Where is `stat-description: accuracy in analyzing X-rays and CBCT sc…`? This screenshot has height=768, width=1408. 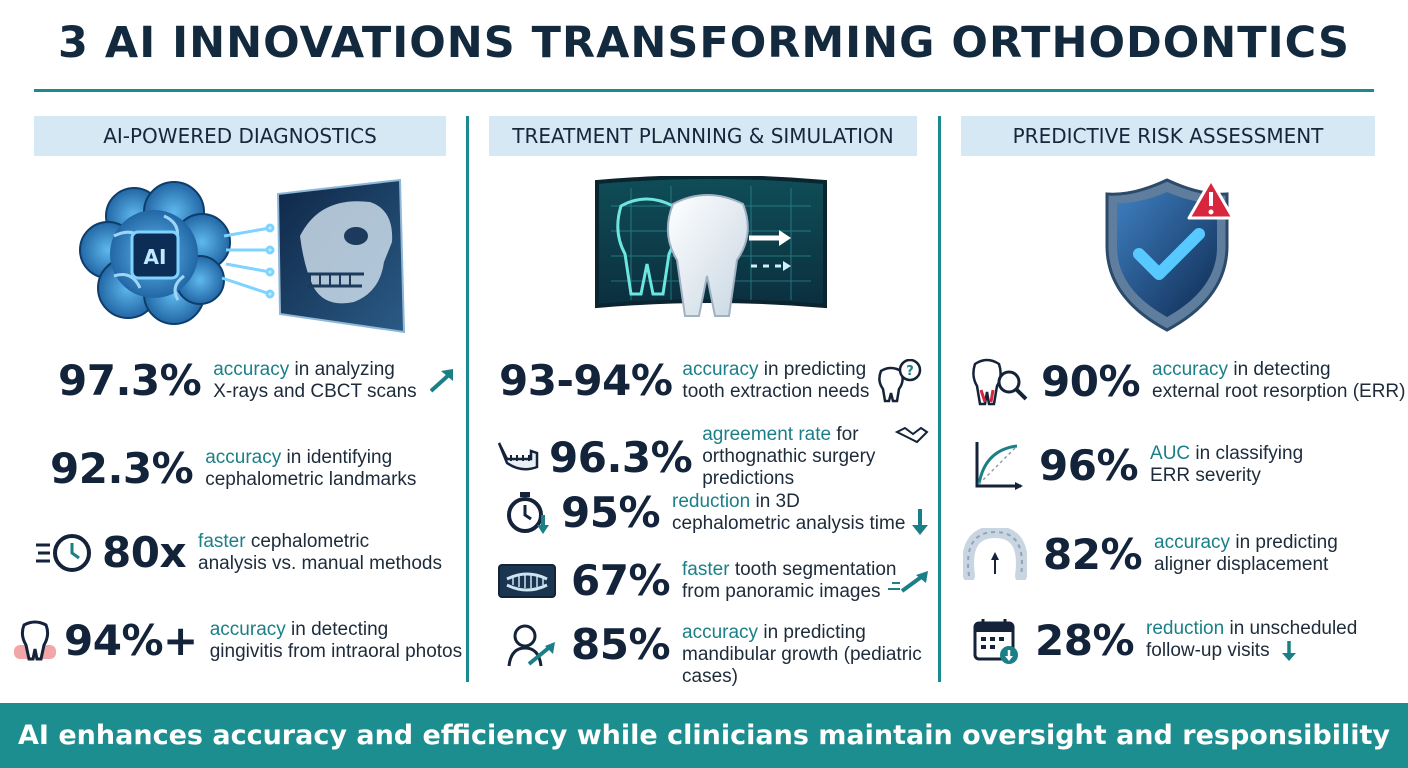 stat-description: accuracy in analyzing X-rays and CBCT sc… is located at coordinates (314, 381).